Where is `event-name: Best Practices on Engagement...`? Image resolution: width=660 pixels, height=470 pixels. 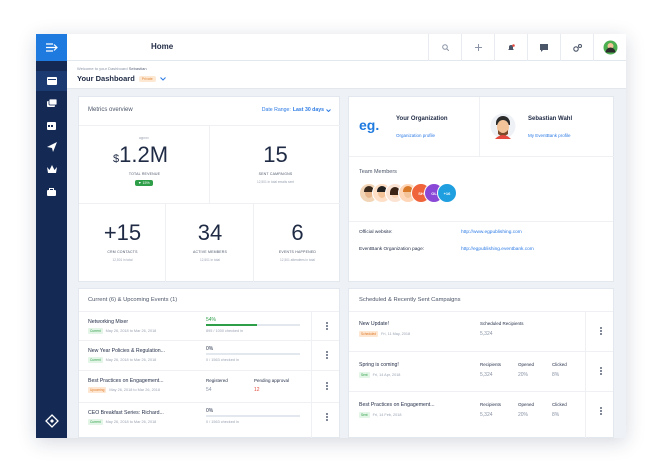 event-name: Best Practices on Engagement... is located at coordinates (126, 381).